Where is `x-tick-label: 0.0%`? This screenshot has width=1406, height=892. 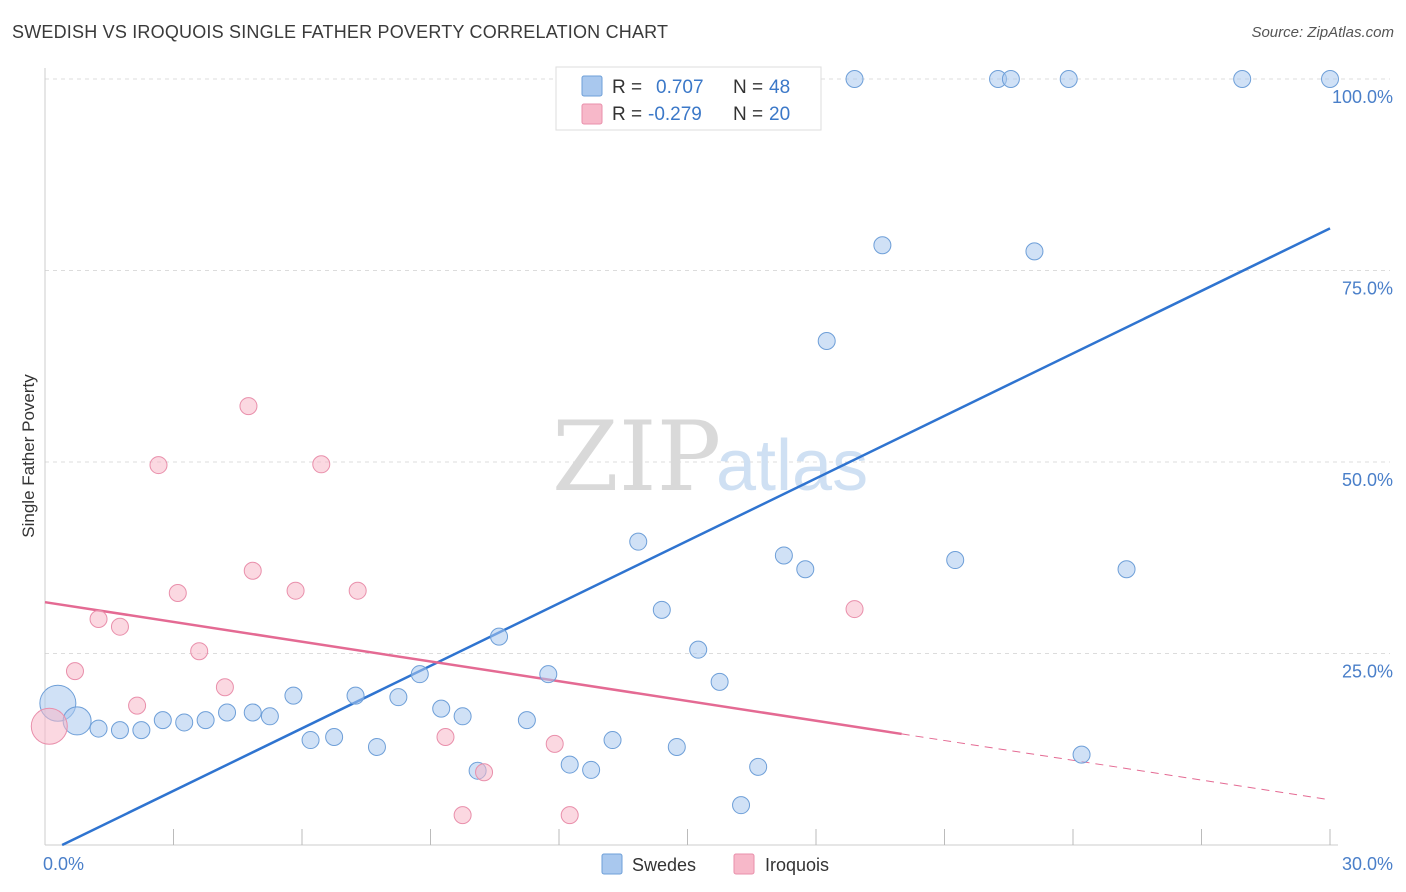
x-tick-label: 0.0% is located at coordinates (63, 864).